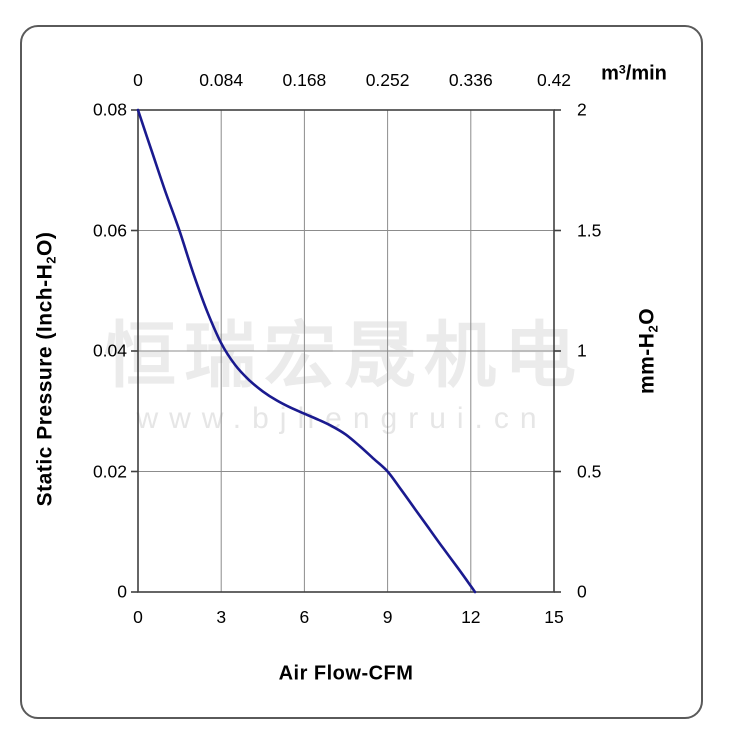 The height and width of the screenshot is (745, 750). Describe the element at coordinates (589, 471) in the screenshot. I see `right-axis-tick-label: 0.5` at that location.